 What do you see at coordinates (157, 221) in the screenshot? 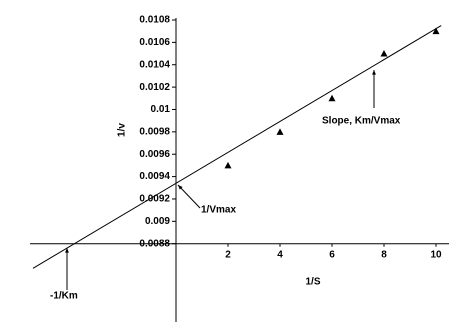
I see `y-tick-label: 0.009` at bounding box center [157, 221].